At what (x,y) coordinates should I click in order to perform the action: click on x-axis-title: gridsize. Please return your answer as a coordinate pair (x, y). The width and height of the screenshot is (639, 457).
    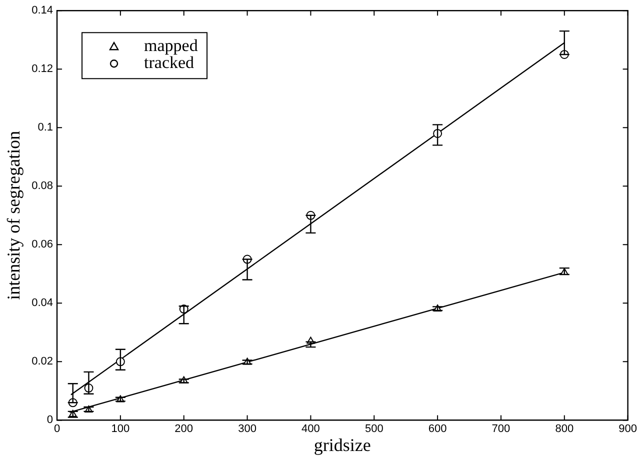
    Looking at the image, I should click on (342, 444).